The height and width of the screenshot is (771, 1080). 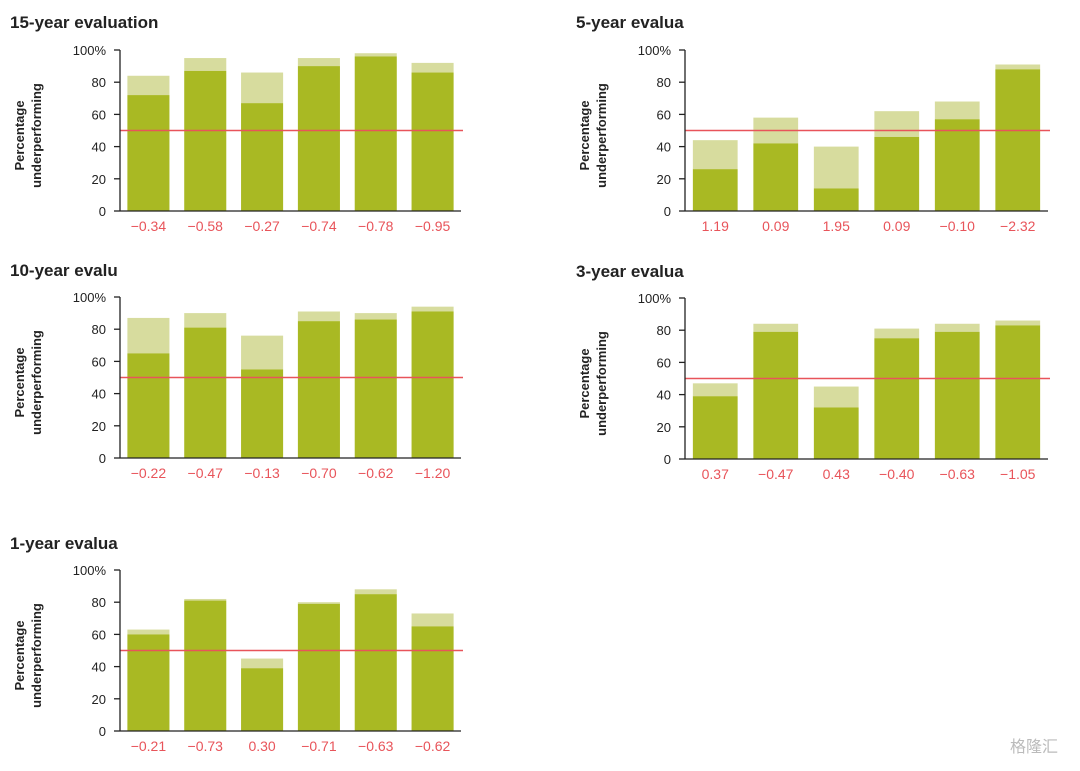 I want to click on category-label: −1.05, so click(x=1018, y=474).